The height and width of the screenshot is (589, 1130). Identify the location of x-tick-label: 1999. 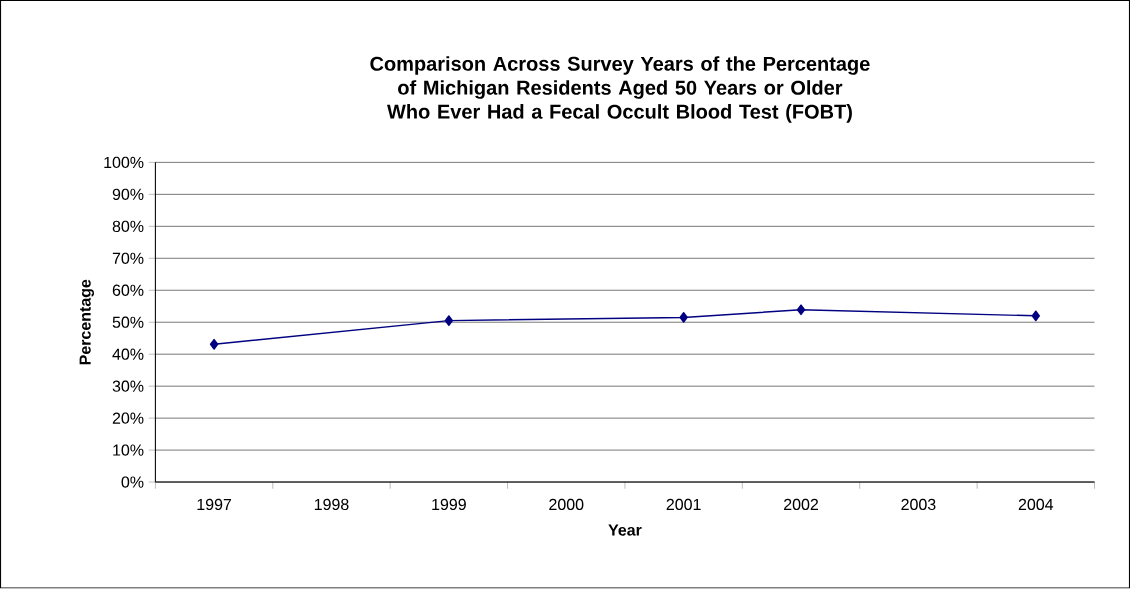
(449, 505).